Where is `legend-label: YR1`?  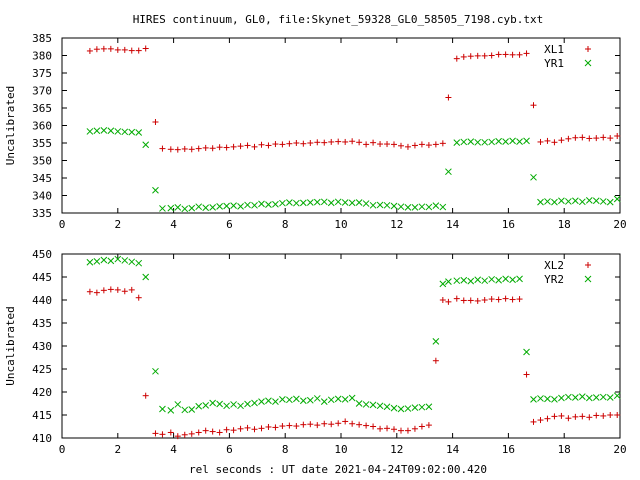 legend-label: YR1 is located at coordinates (554, 63).